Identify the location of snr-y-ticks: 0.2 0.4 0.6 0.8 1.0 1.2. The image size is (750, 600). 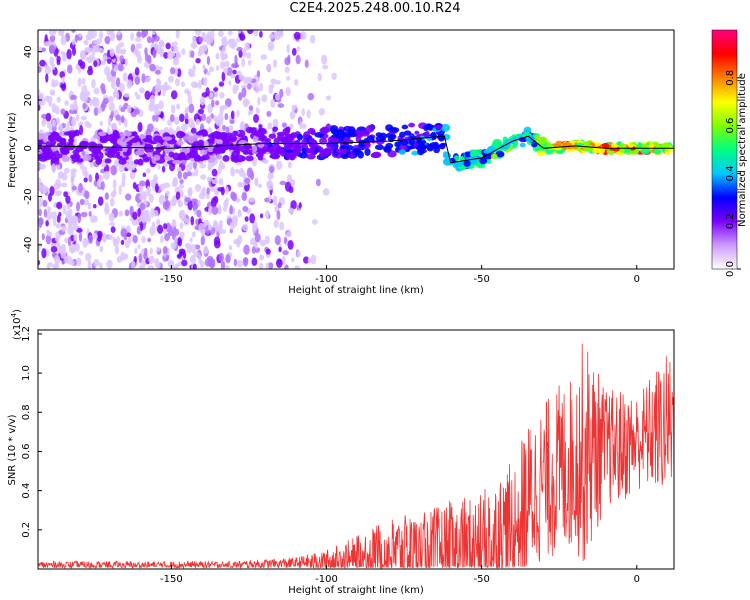
(31, 432).